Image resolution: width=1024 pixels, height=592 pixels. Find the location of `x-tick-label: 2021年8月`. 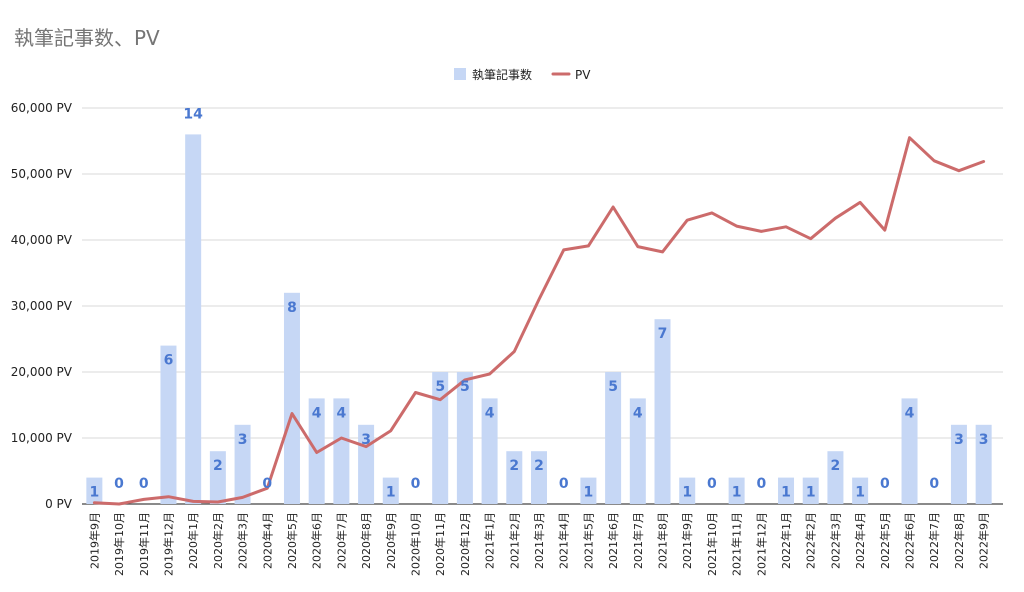

x-tick-label: 2021年8月 is located at coordinates (663, 540).